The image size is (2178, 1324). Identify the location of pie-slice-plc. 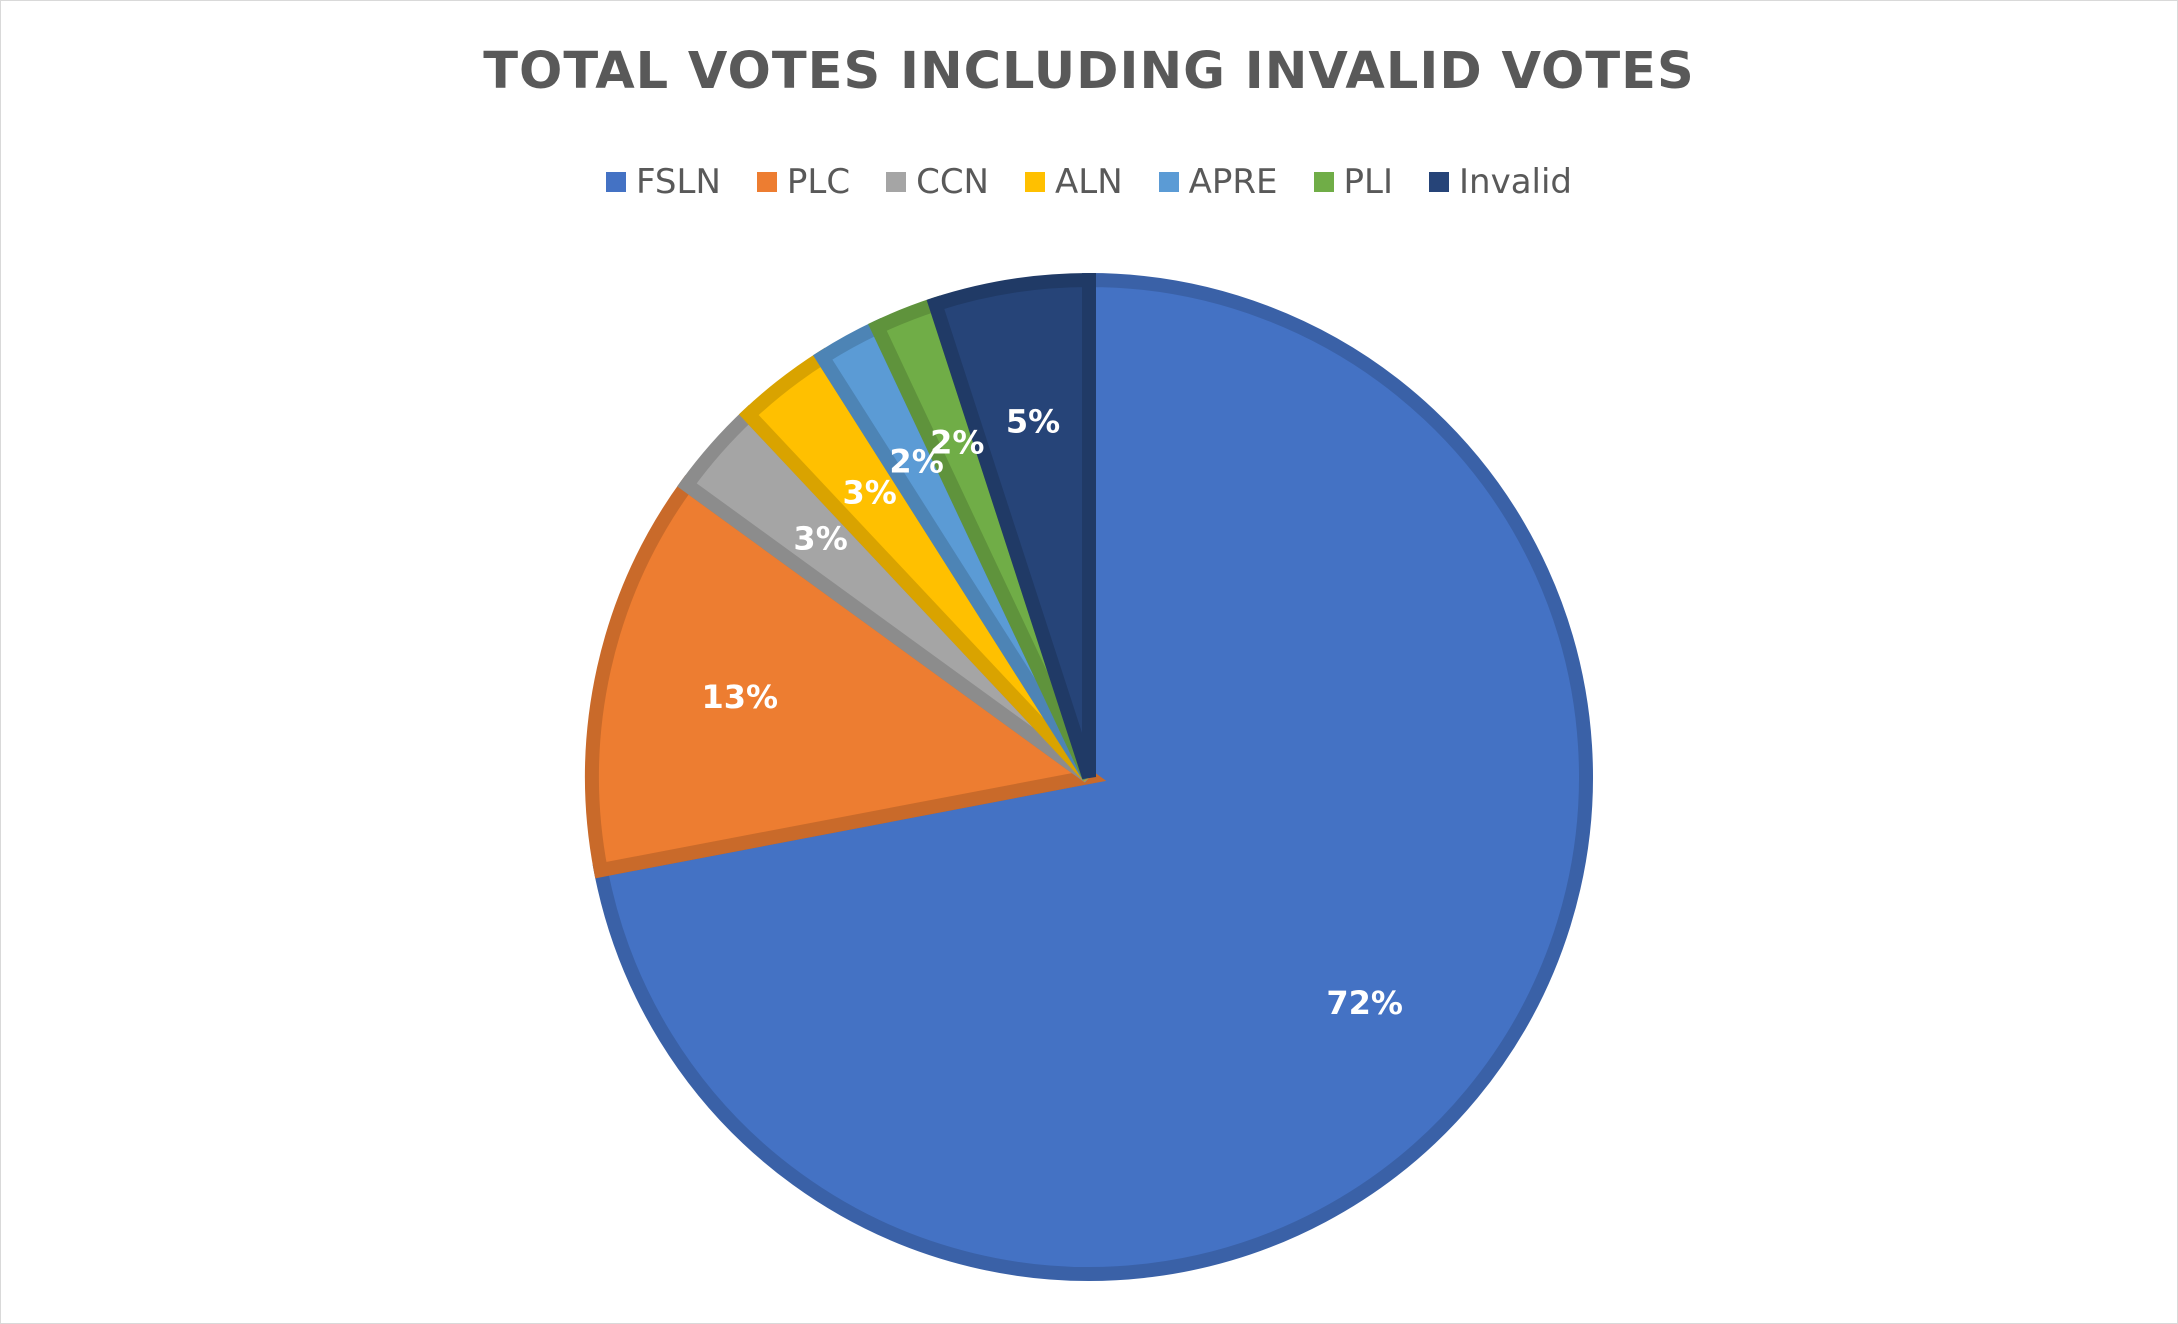
(846, 677).